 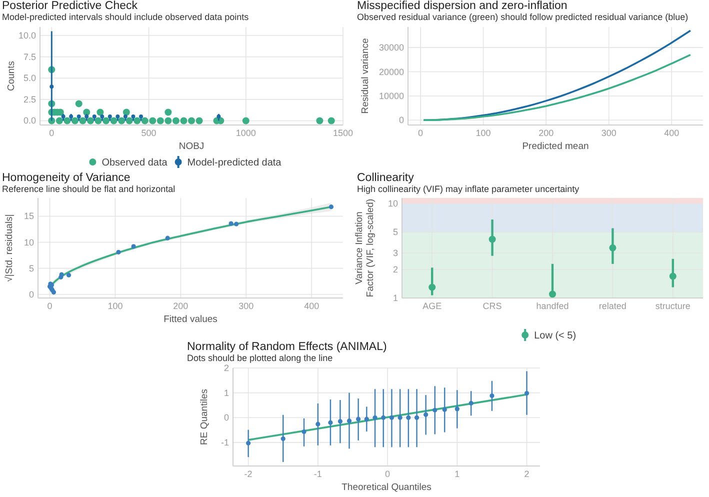 What do you see at coordinates (29, 57) in the screenshot?
I see `y-tick-label: 7.5` at bounding box center [29, 57].